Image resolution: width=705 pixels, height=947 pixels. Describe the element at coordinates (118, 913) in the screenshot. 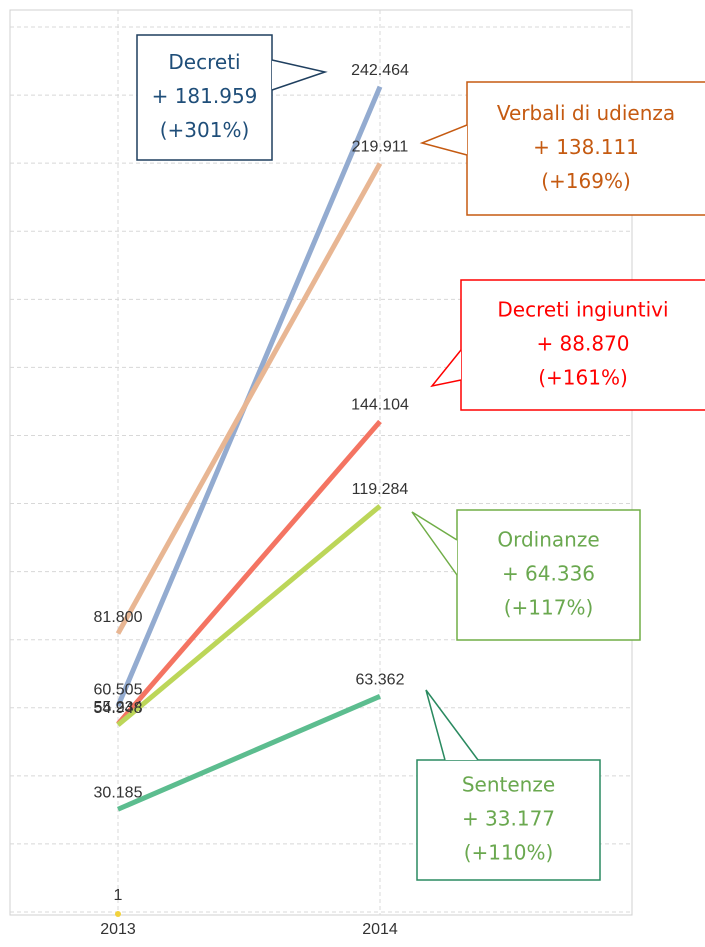

I see `series-point` at that location.